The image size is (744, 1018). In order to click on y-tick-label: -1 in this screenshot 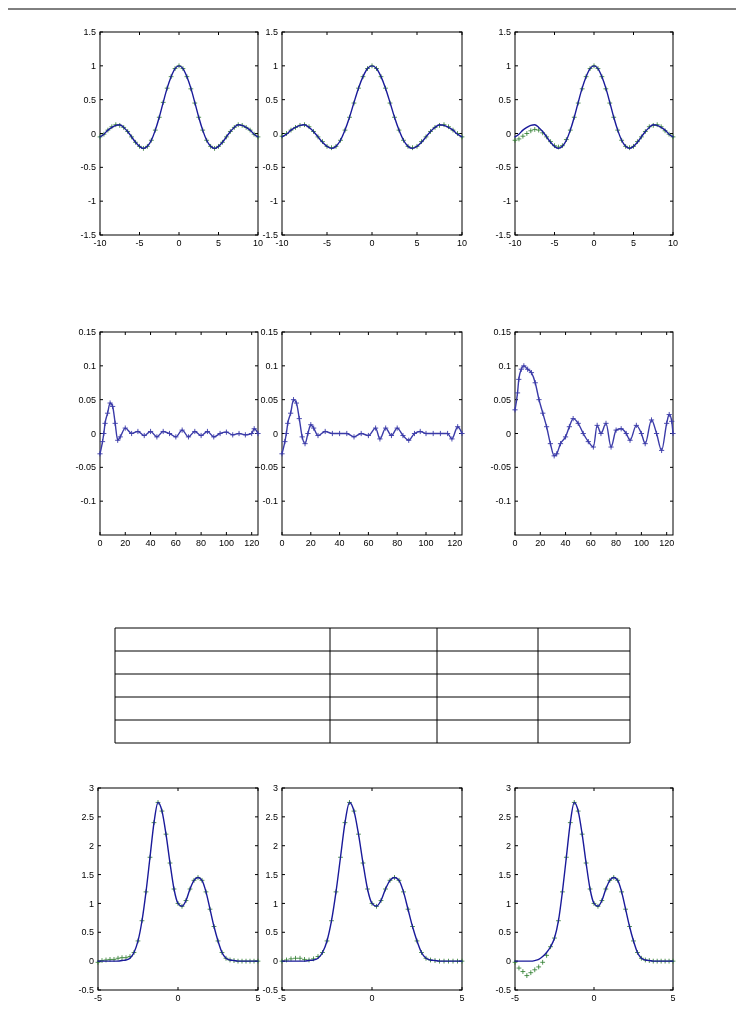, I will do `click(506, 201)`.